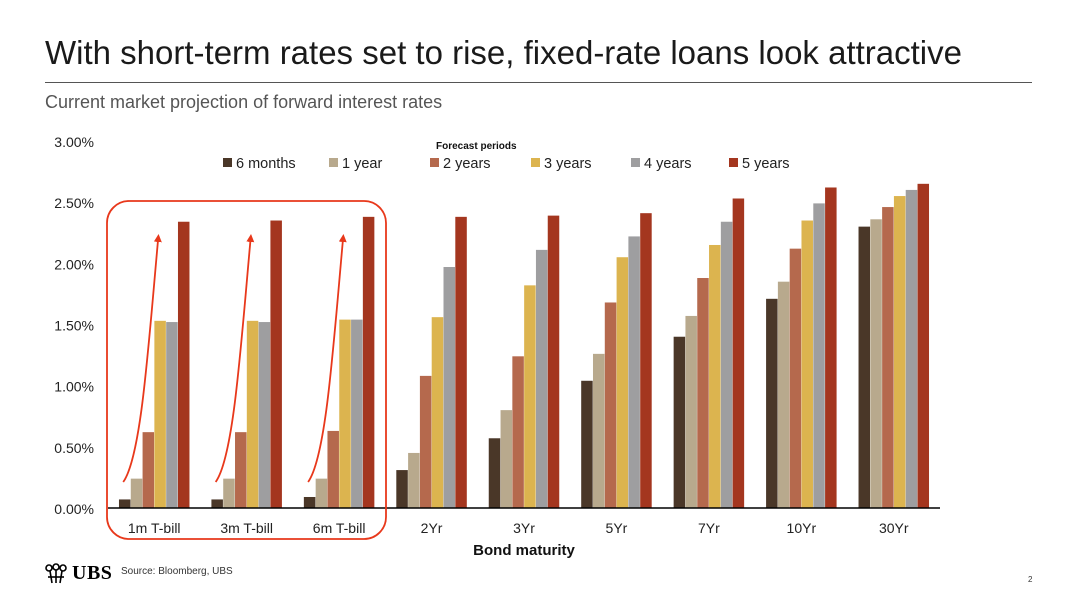  Describe the element at coordinates (709, 528) in the screenshot. I see `x-tick-label: 7Yr` at that location.